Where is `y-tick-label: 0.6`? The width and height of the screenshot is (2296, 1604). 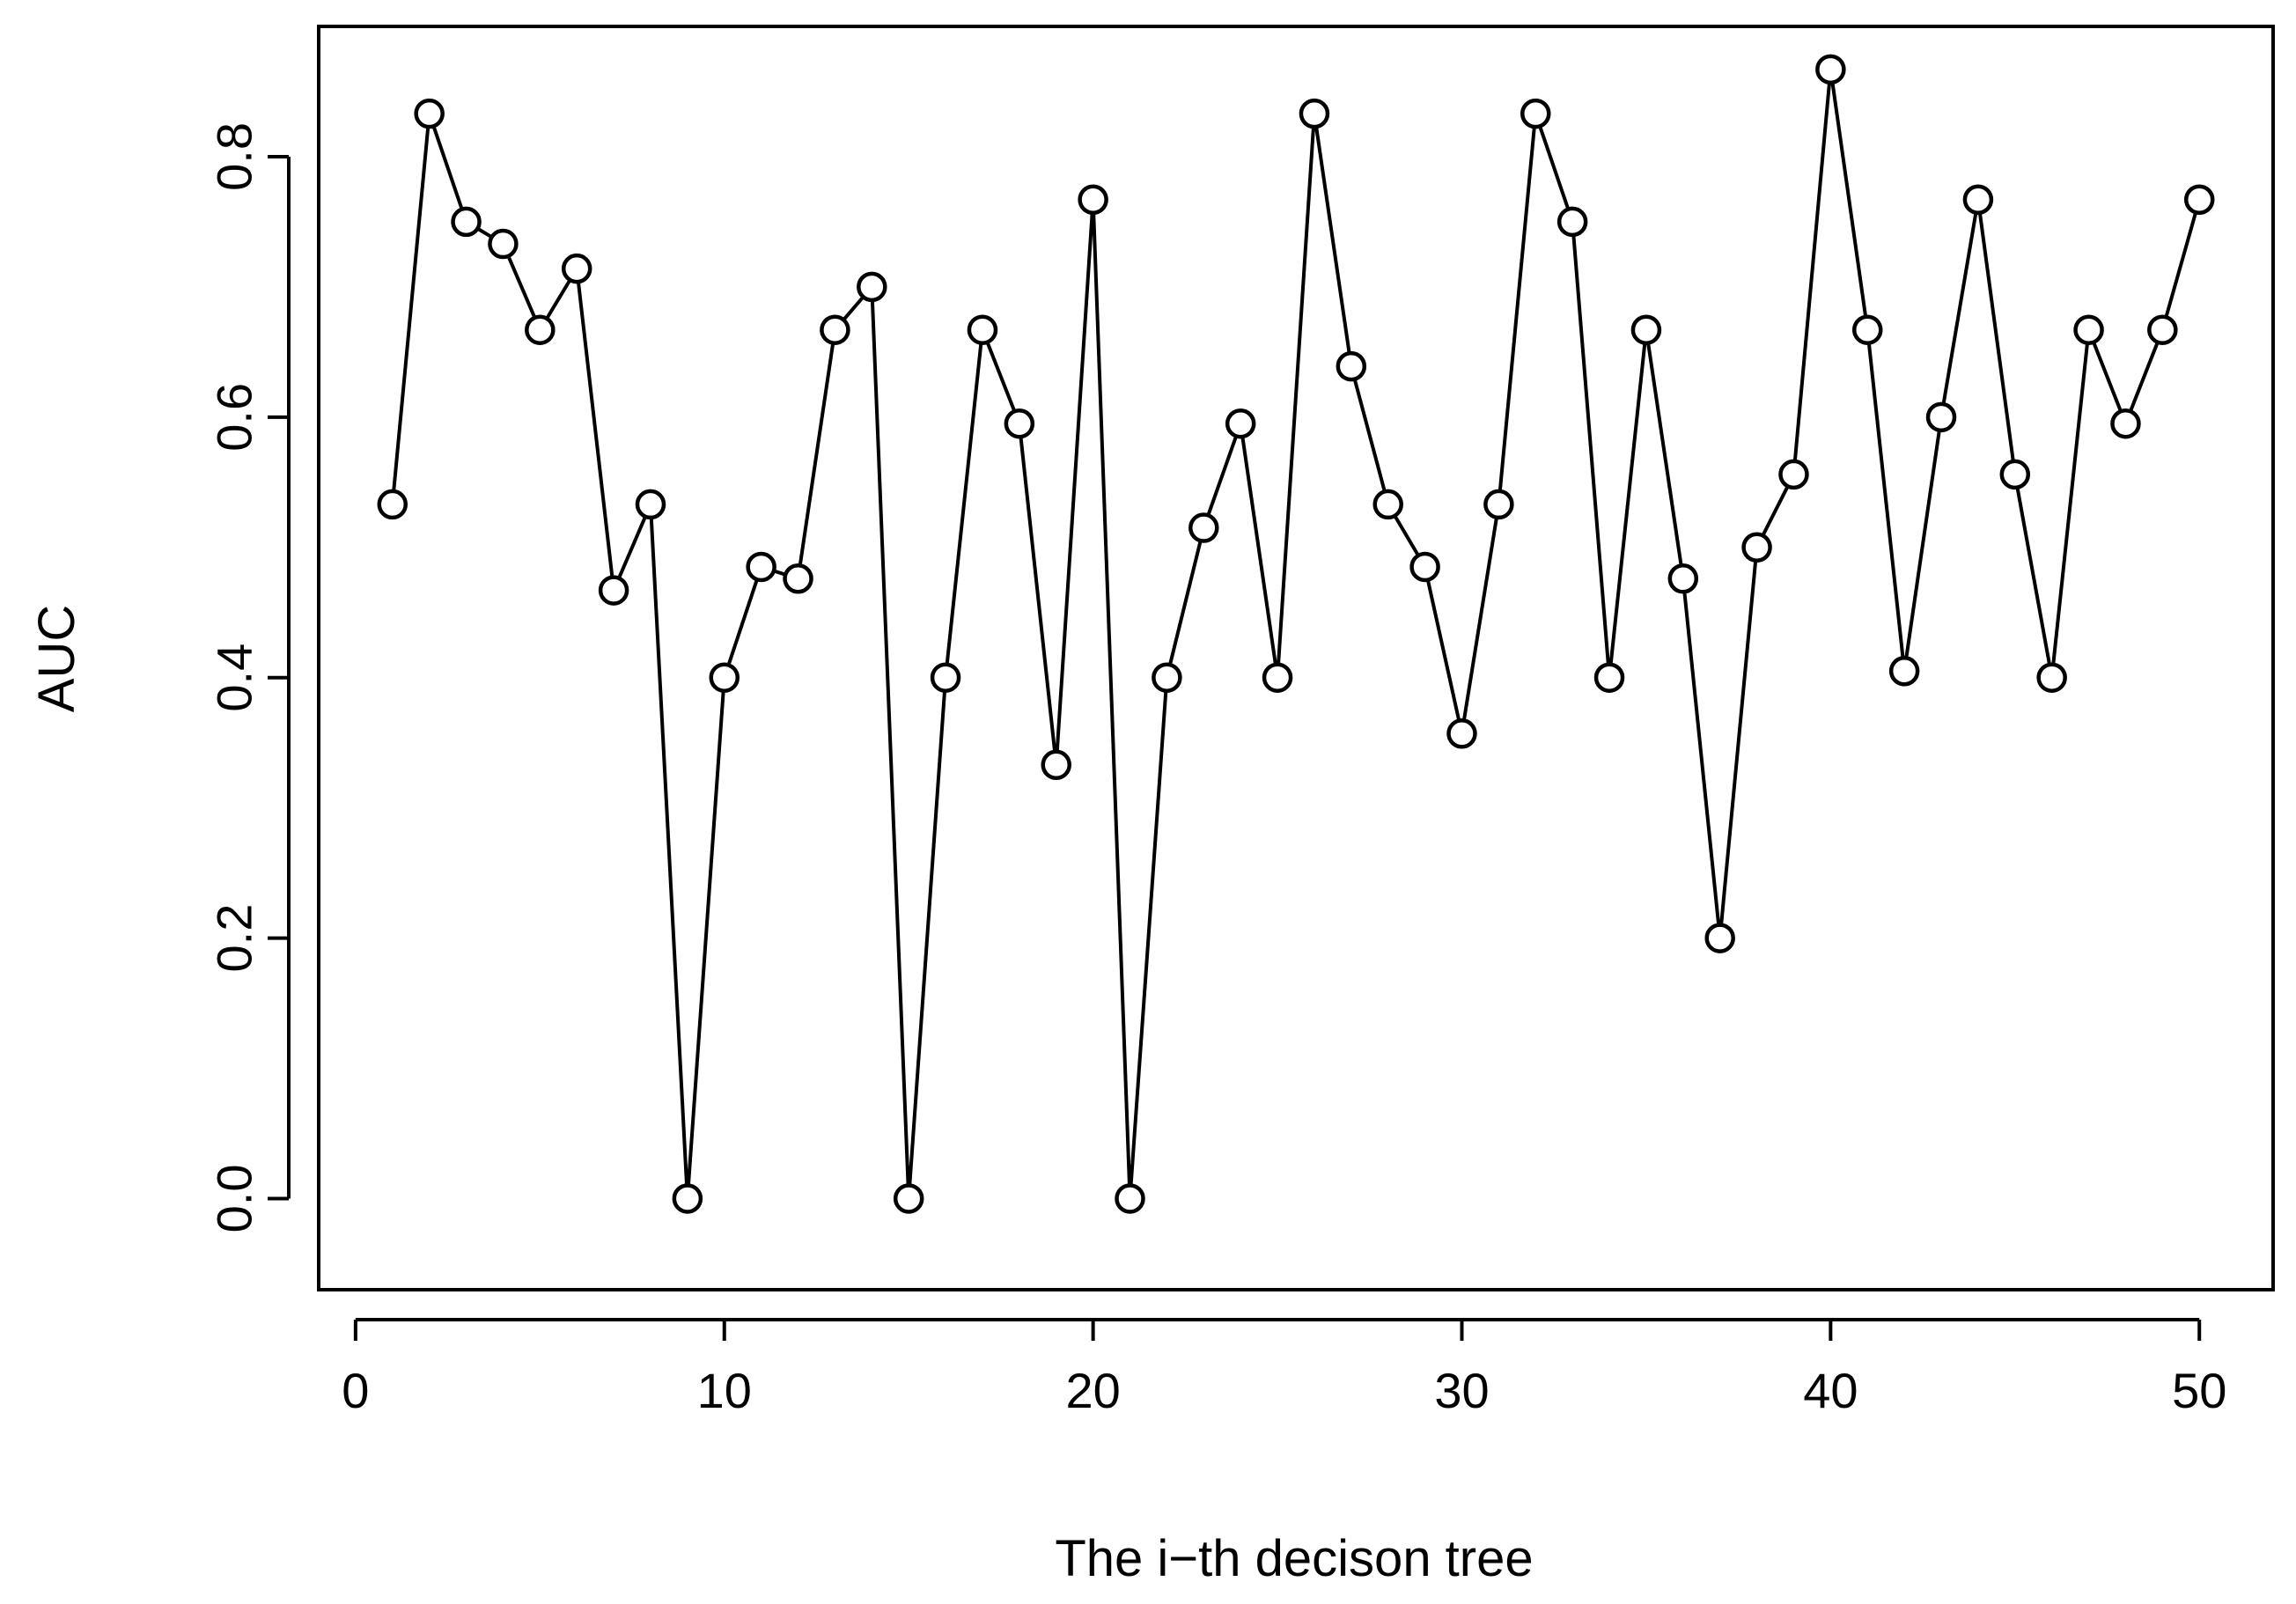
y-tick-label: 0.6 is located at coordinates (234, 417).